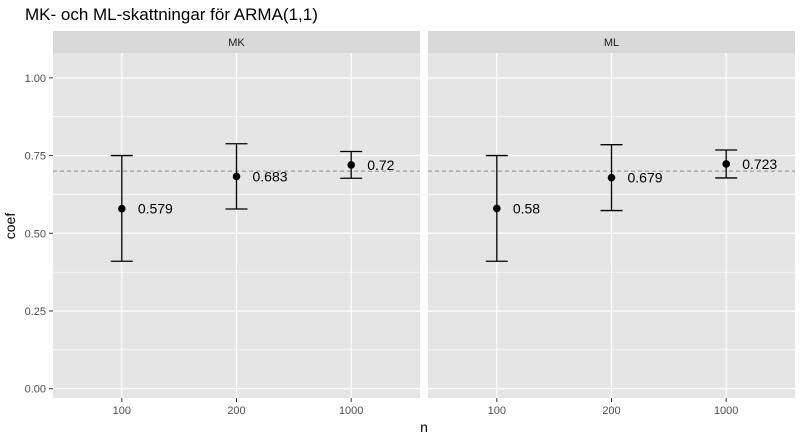 The height and width of the screenshot is (441, 802). I want to click on data-label-mk-1000: 0.72, so click(380, 165).